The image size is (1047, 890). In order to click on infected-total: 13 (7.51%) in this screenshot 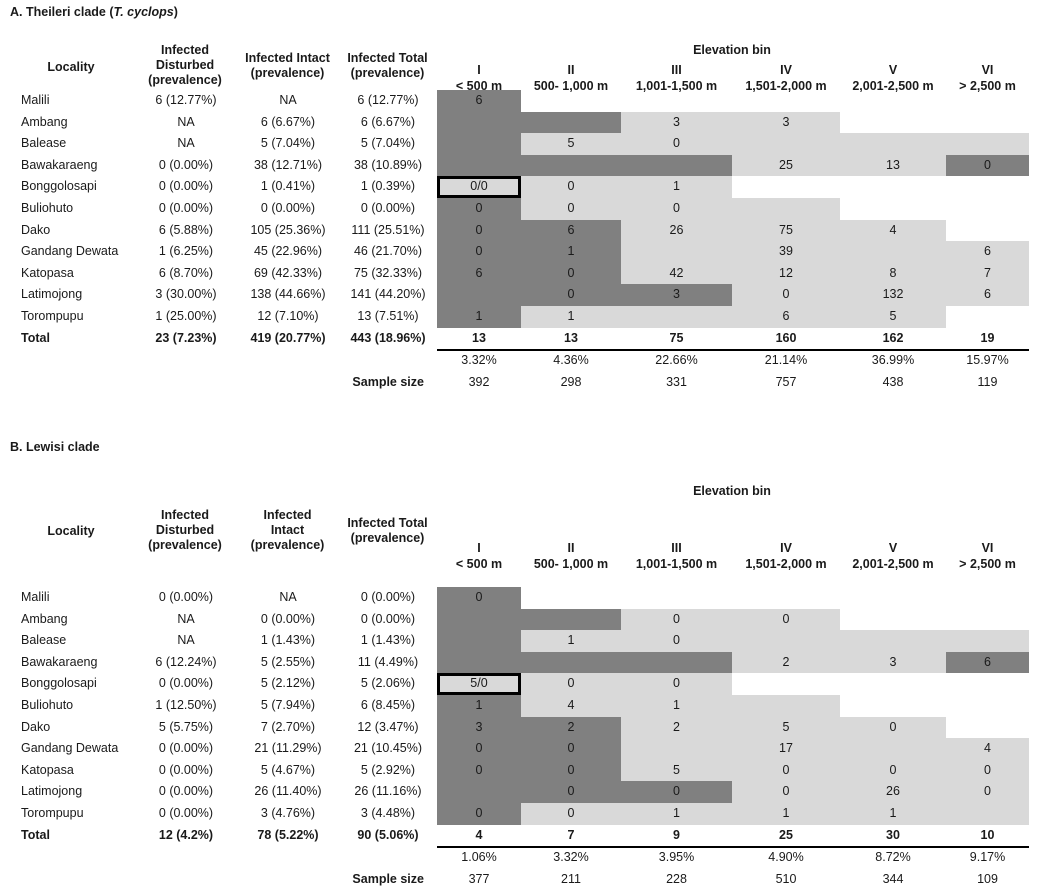, I will do `click(388, 316)`.